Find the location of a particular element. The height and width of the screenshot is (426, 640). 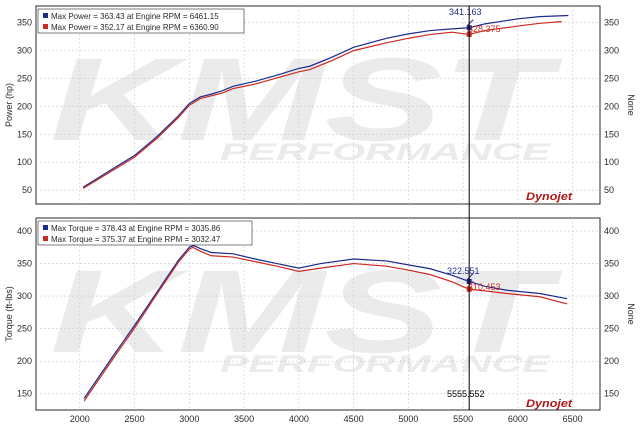

torque-cursor-value-red: 310.453 is located at coordinates (484, 287).